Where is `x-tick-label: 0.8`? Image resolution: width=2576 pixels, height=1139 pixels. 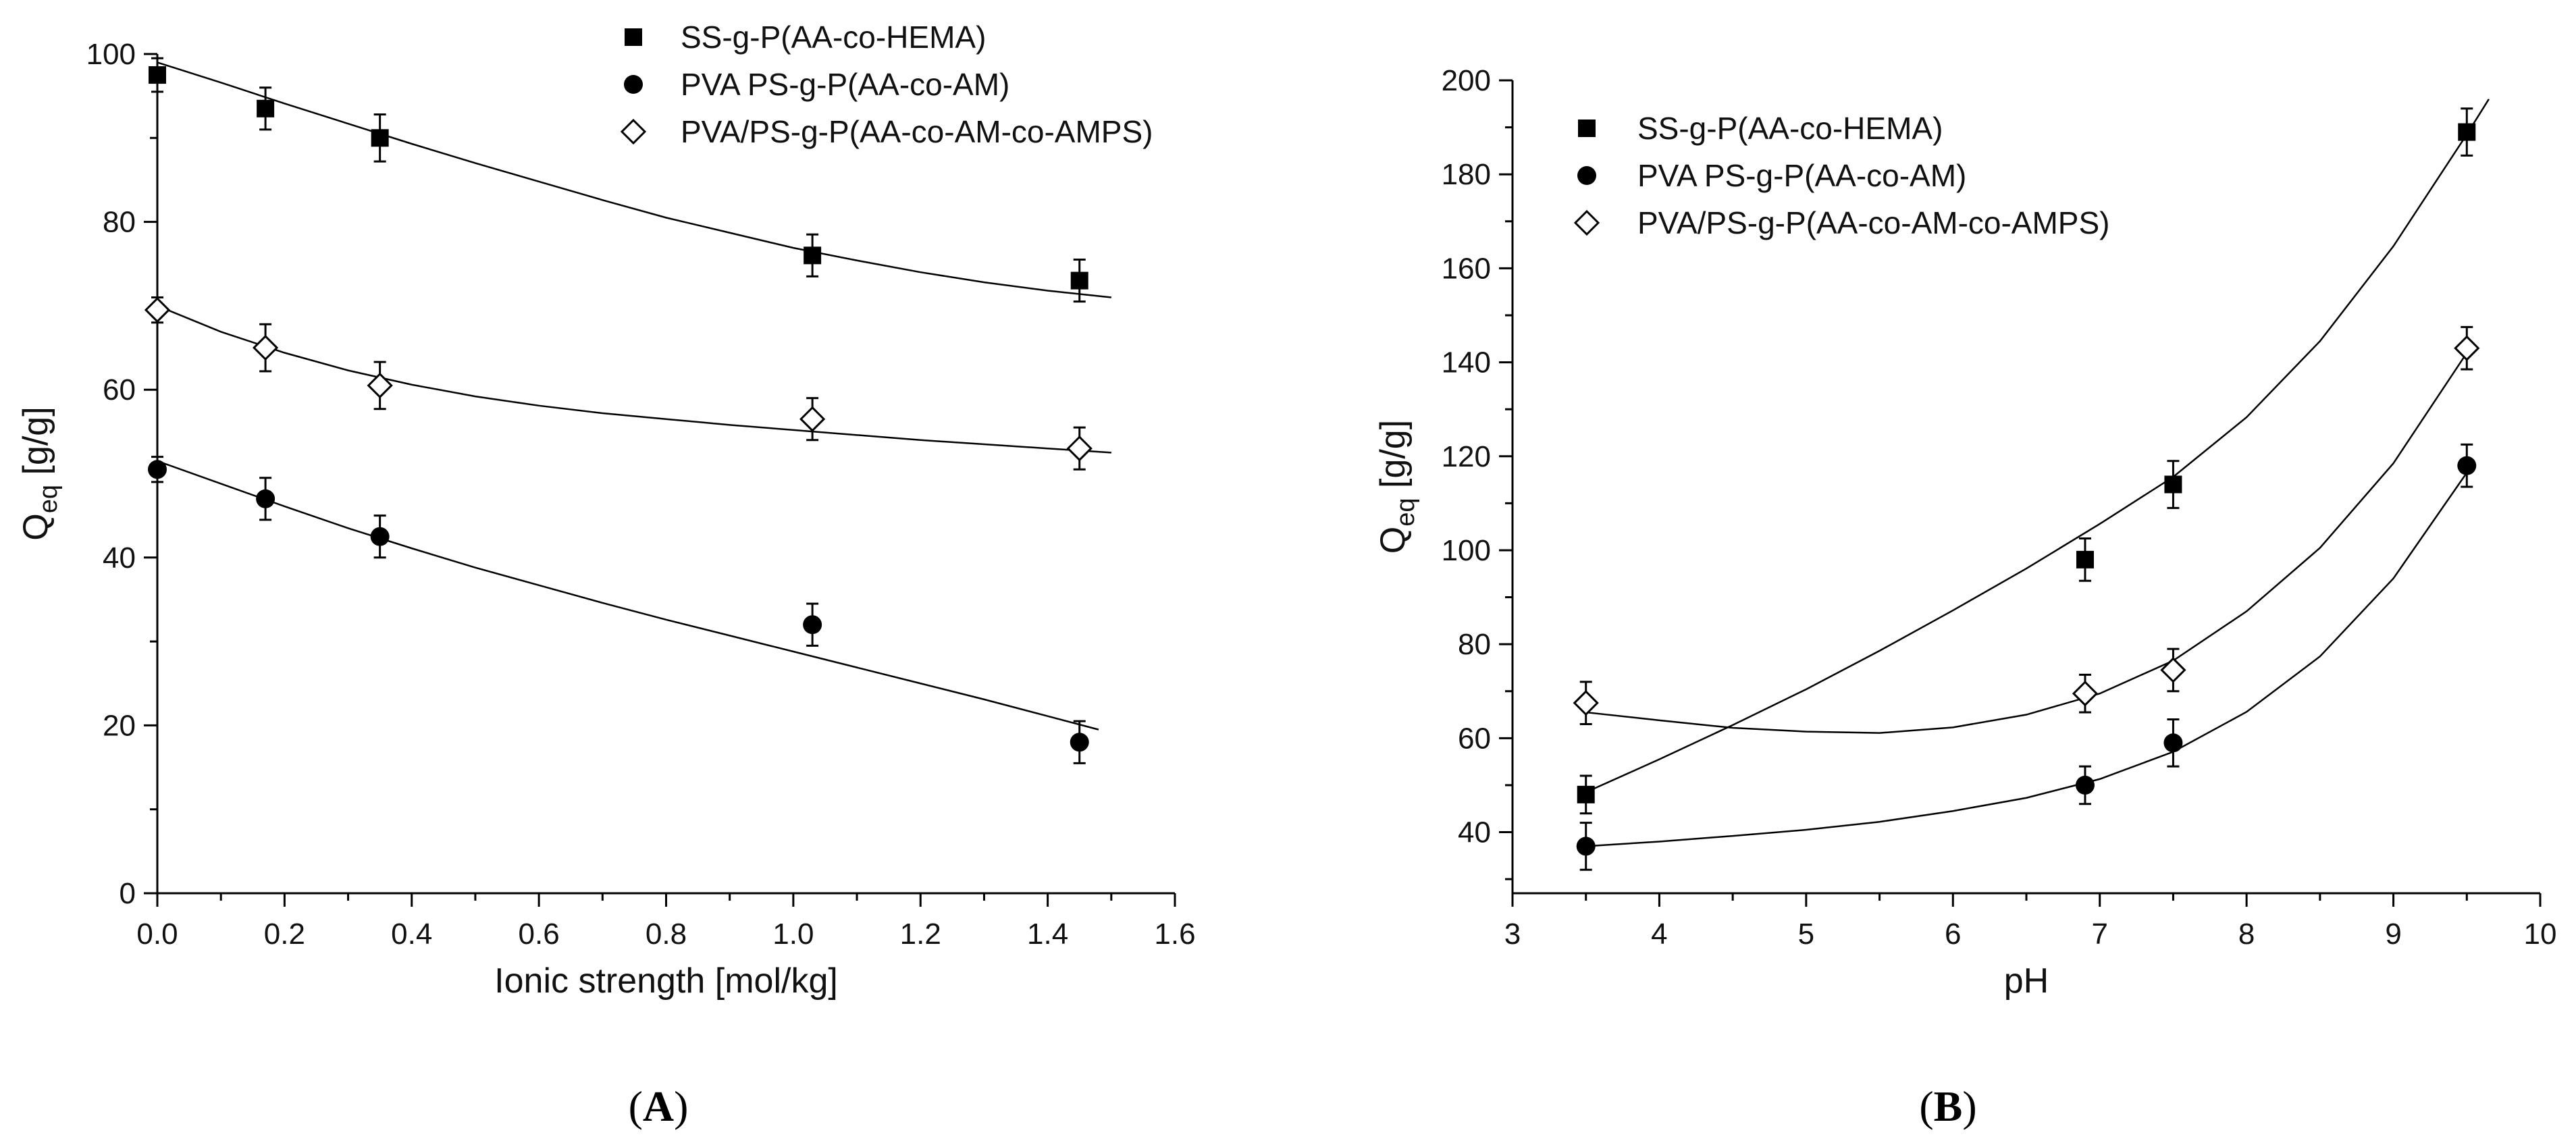 x-tick-label: 0.8 is located at coordinates (667, 934).